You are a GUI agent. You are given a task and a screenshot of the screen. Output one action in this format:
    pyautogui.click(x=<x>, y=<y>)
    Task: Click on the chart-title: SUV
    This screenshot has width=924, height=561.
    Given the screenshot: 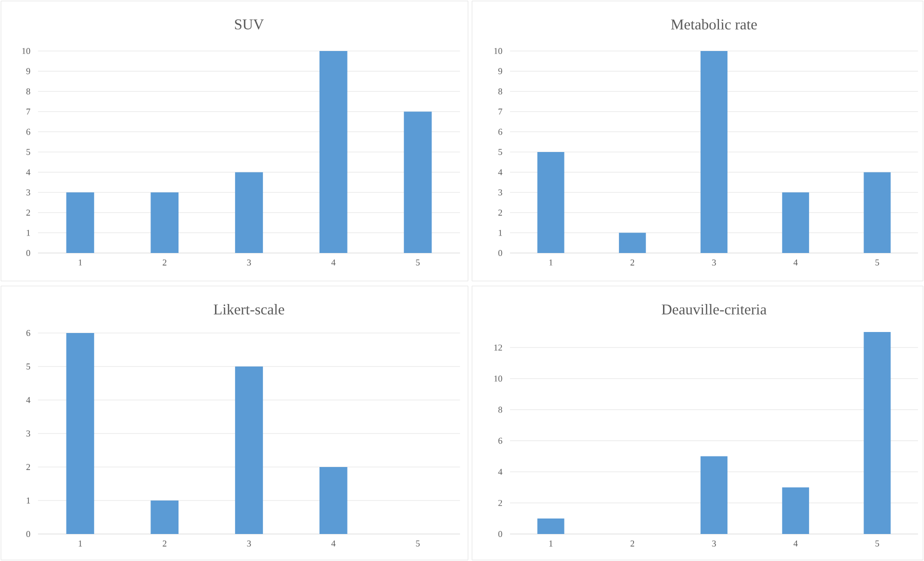 What is the action you would take?
    pyautogui.click(x=249, y=24)
    